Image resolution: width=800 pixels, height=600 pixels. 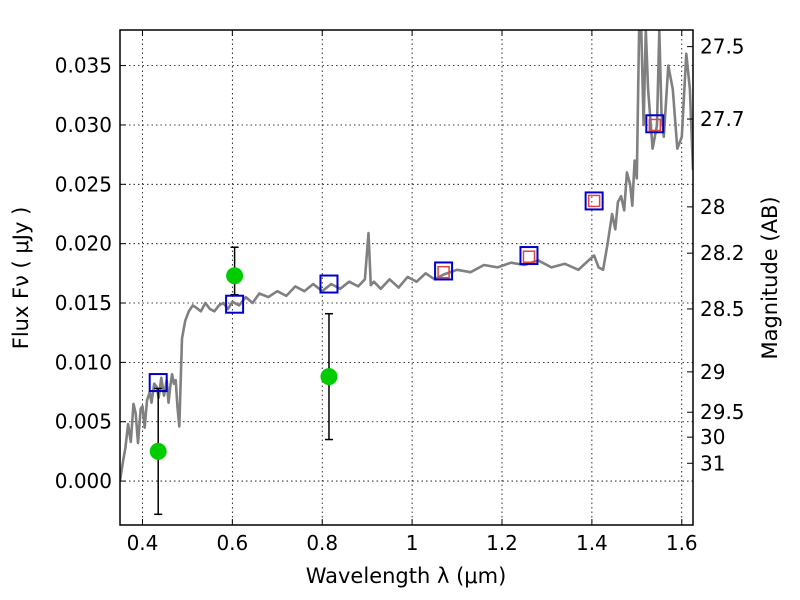 What do you see at coordinates (83, 125) in the screenshot?
I see `y-tick-label: 0.030` at bounding box center [83, 125].